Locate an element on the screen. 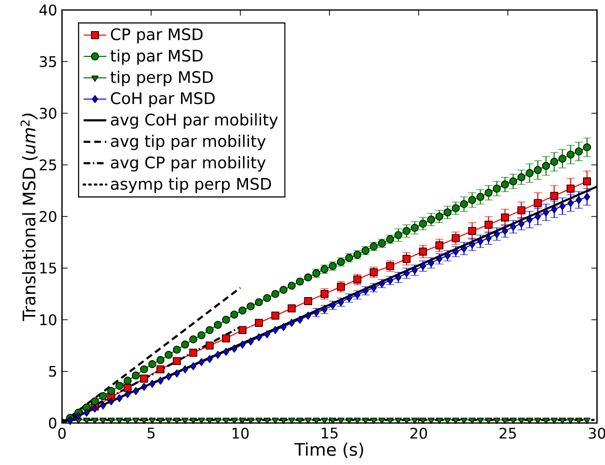  x-tick-label: 15 is located at coordinates (330, 433).